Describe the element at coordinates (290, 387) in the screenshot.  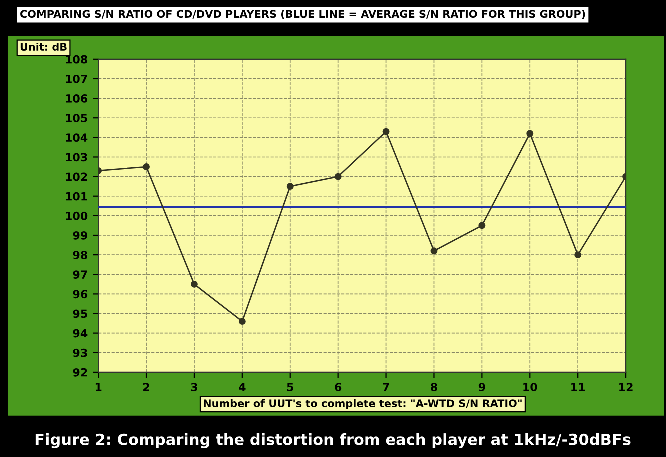
I see `x-tick-label: 5` at that location.